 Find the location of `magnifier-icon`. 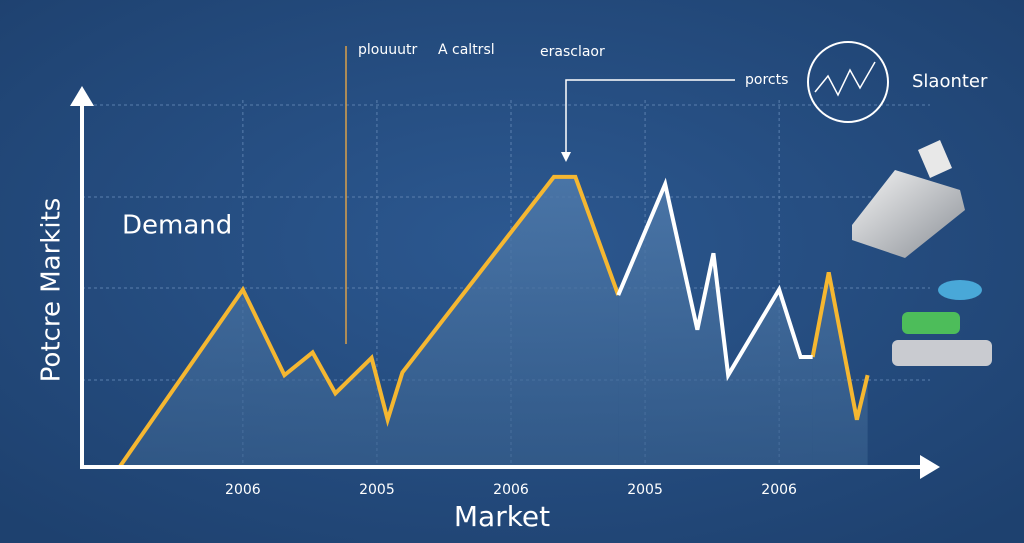

magnifier-icon is located at coordinates (848, 82).